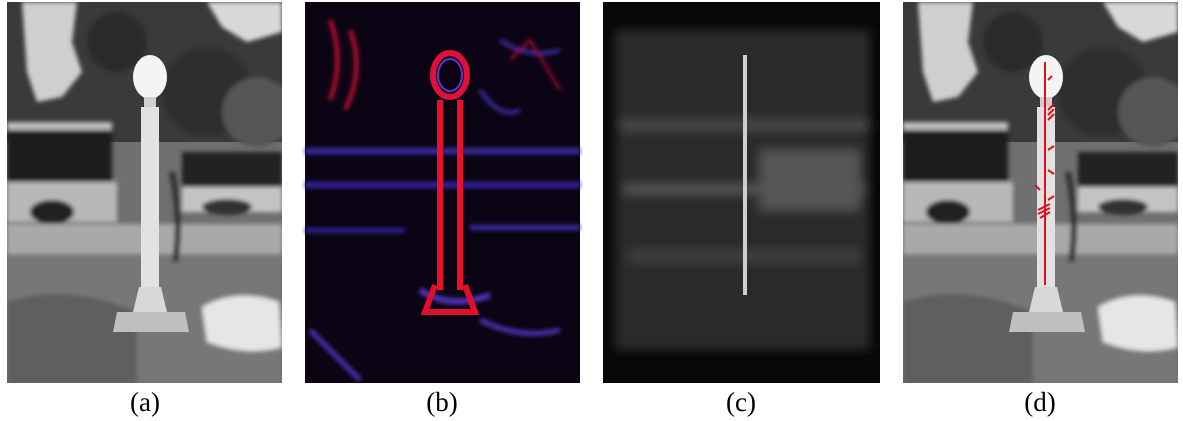 The height and width of the screenshot is (421, 1183). Describe the element at coordinates (741, 402) in the screenshot. I see `caption: (c)` at that location.